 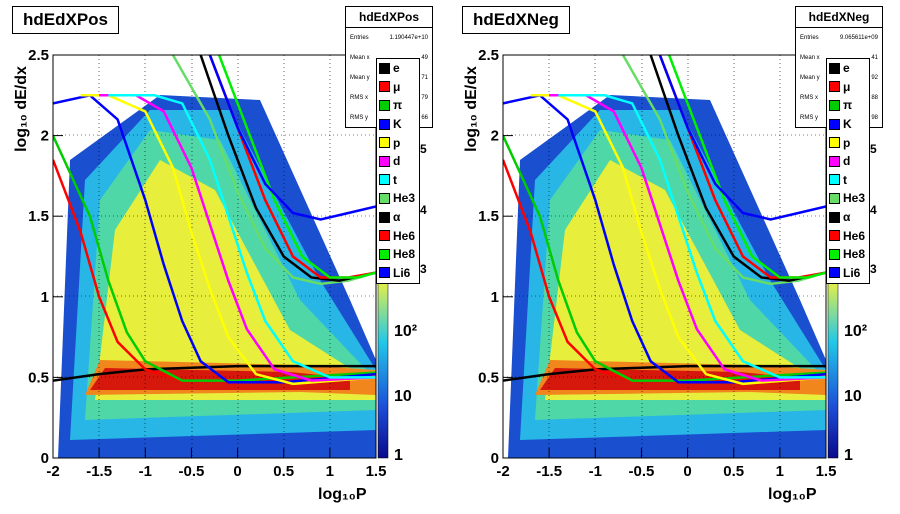 What do you see at coordinates (403, 396) in the screenshot?
I see `colorbar-label: 10` at bounding box center [403, 396].